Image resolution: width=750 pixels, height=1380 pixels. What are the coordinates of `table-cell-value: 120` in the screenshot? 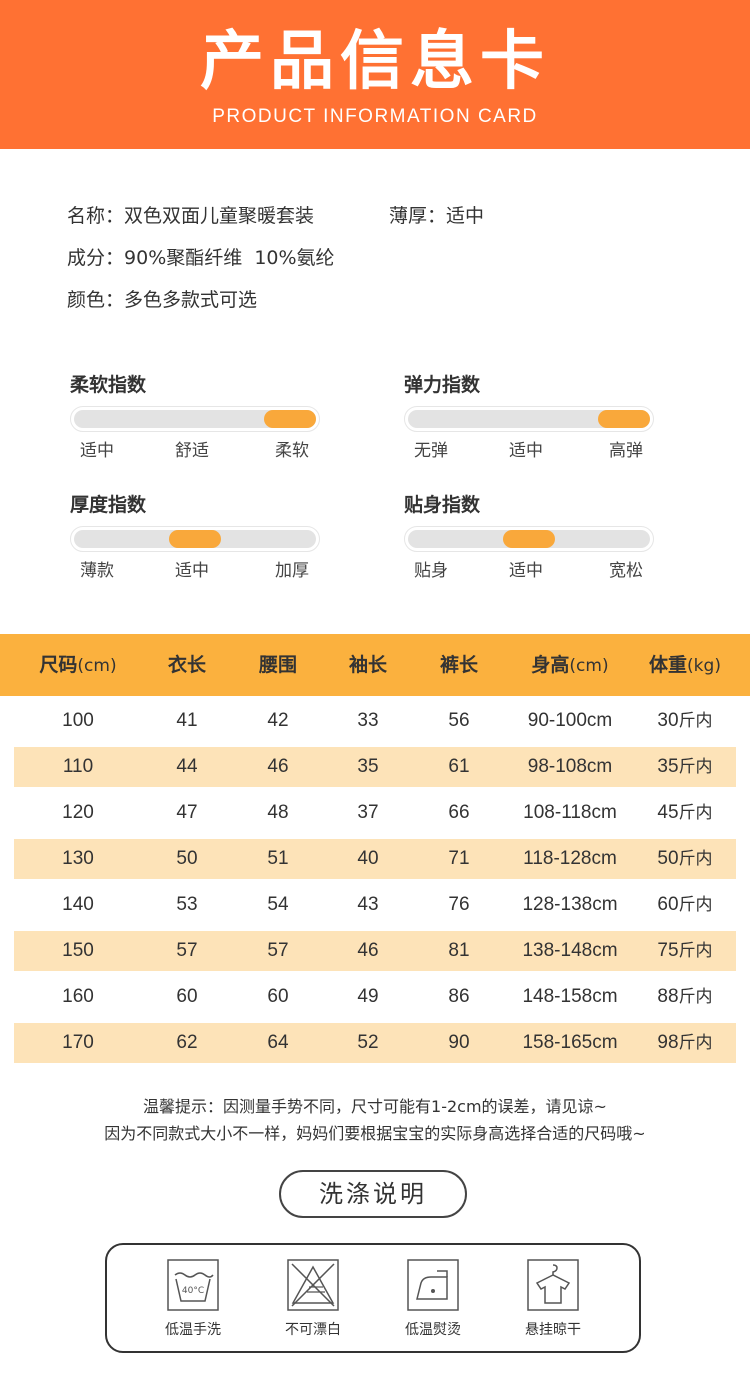 It's located at (78, 812).